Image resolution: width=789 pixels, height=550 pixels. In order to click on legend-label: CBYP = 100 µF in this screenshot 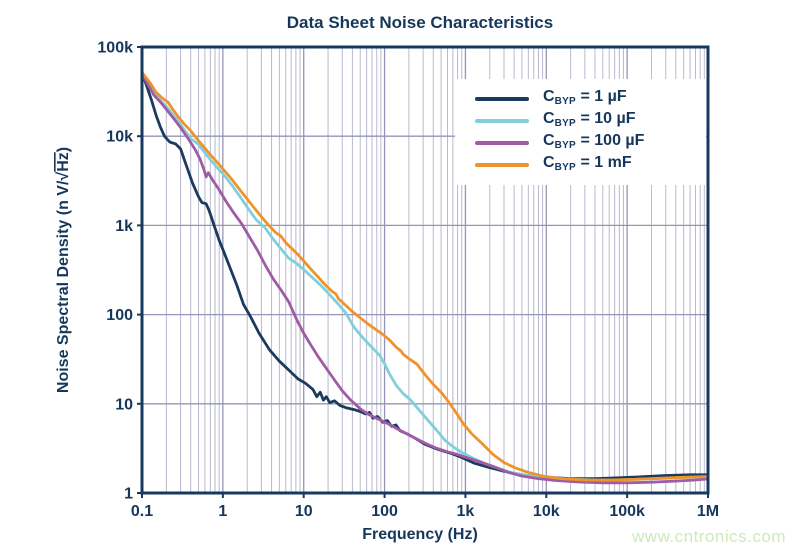, I will do `click(594, 141)`.